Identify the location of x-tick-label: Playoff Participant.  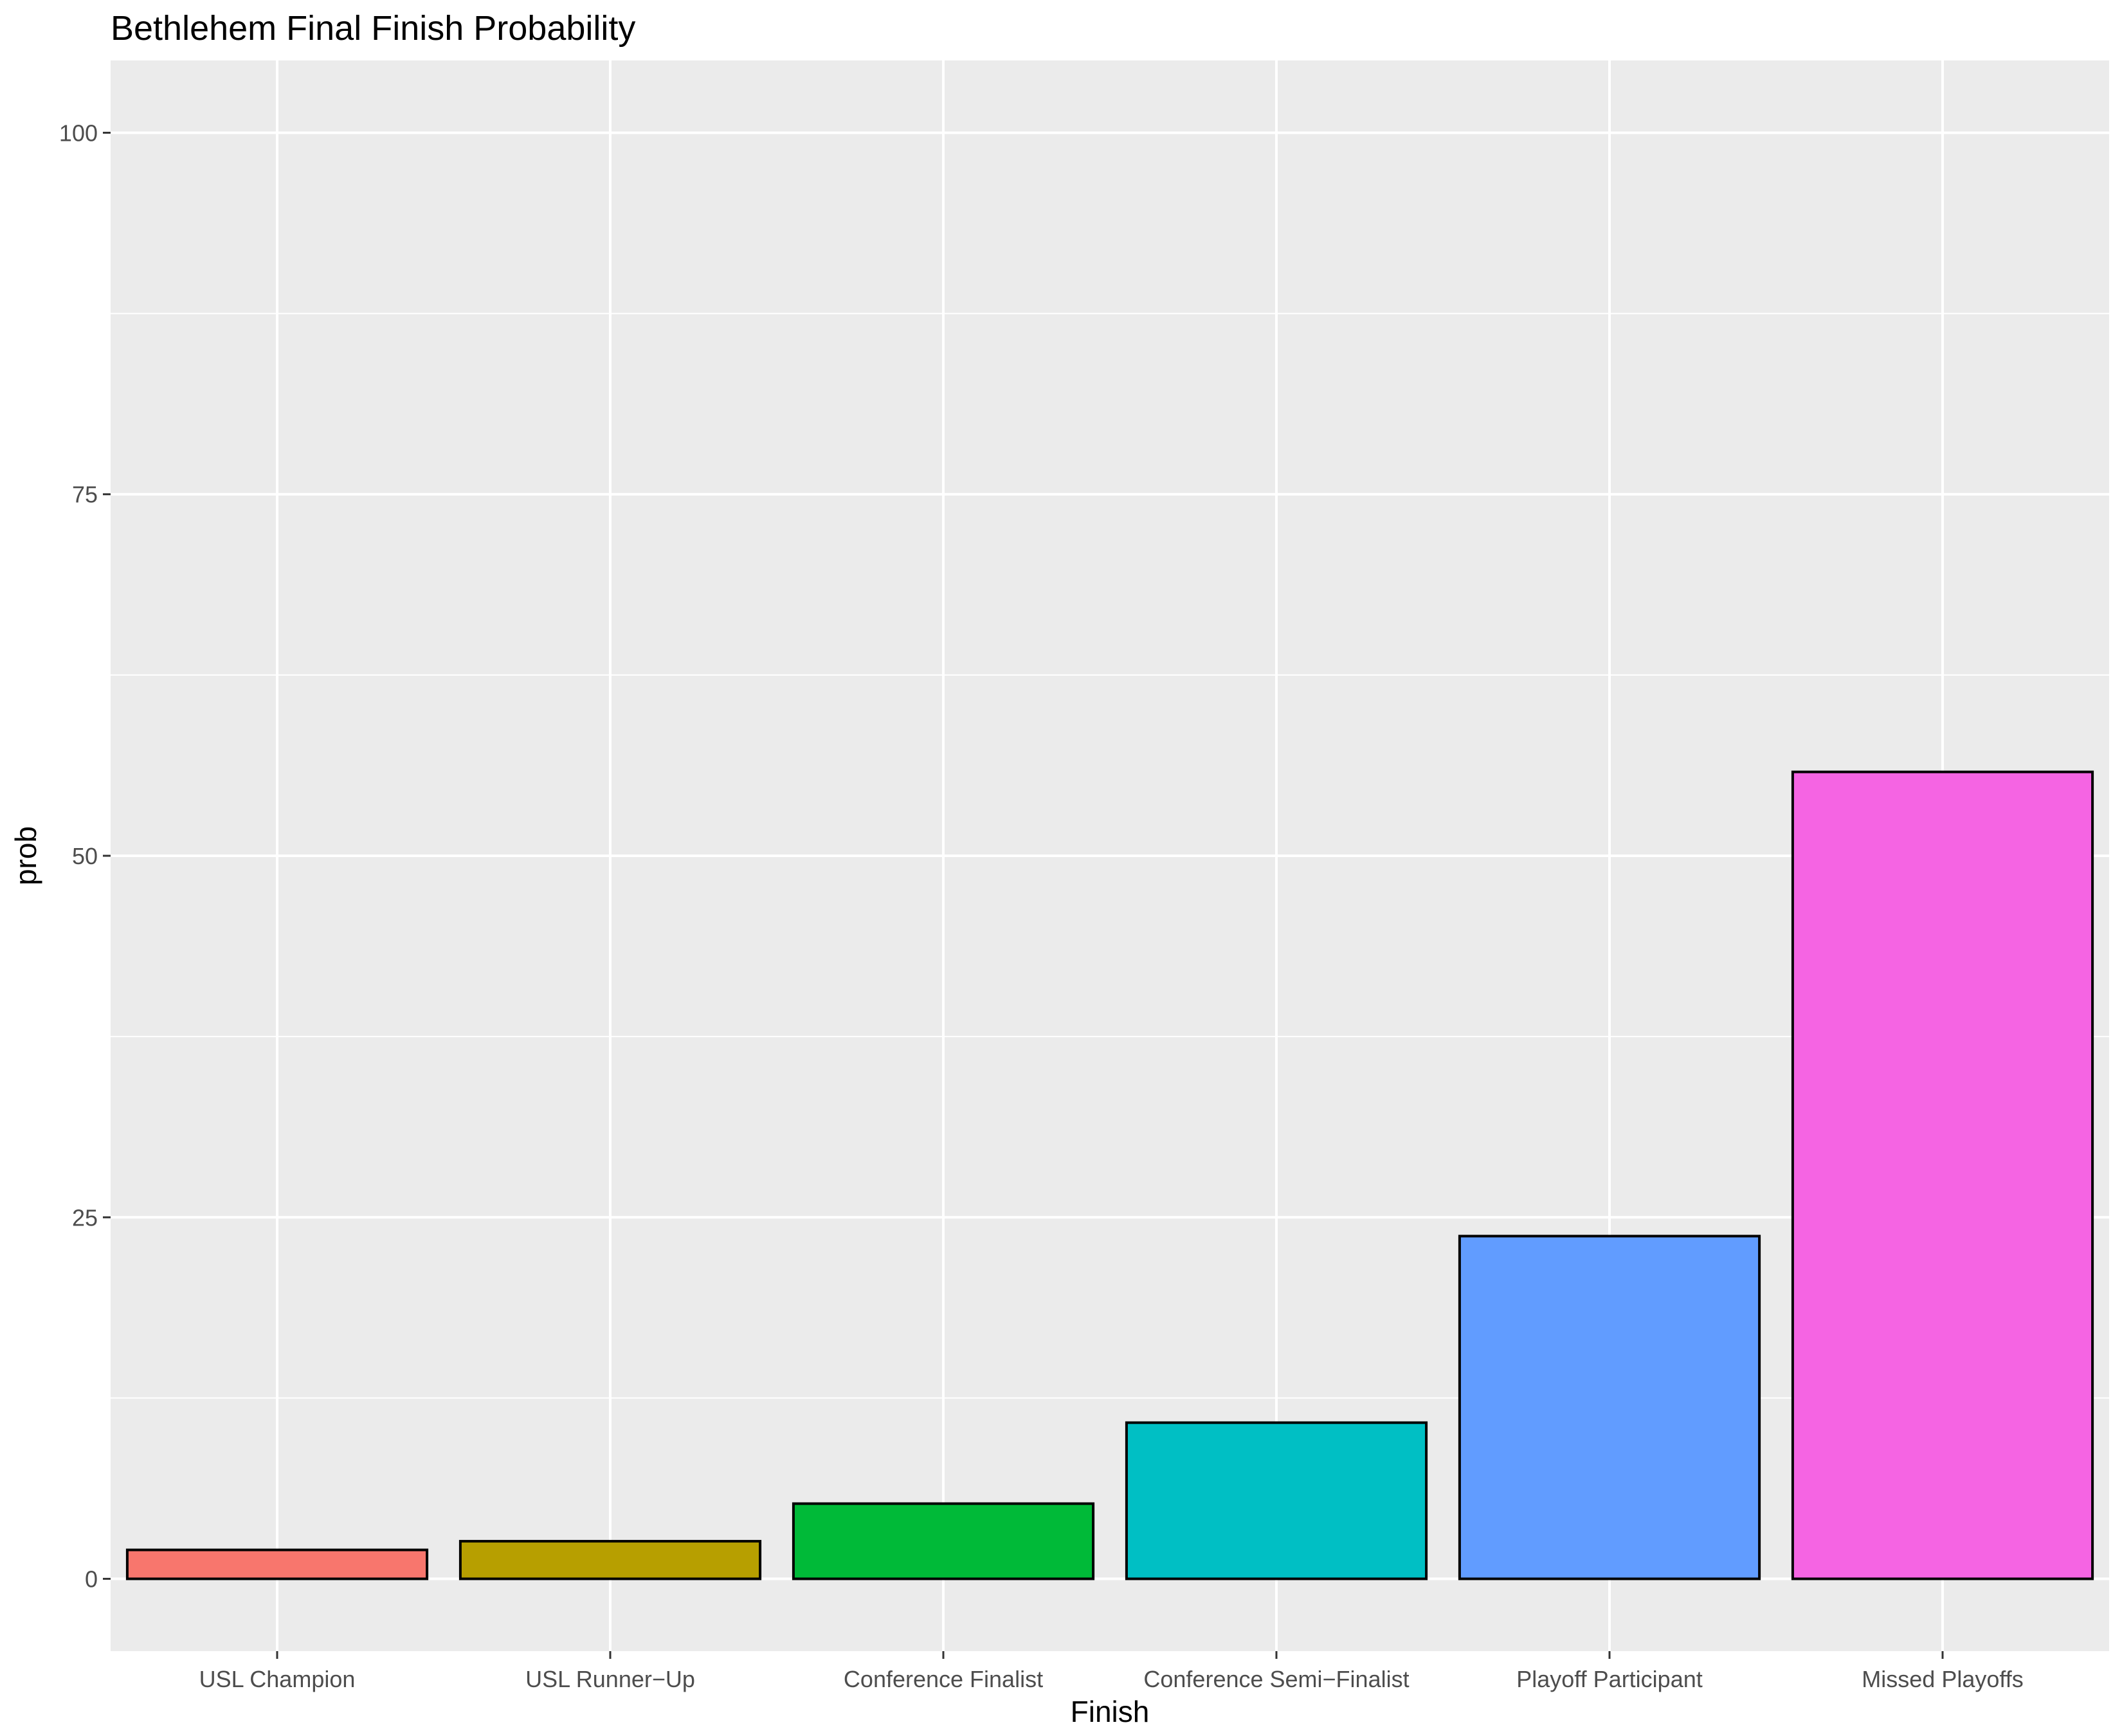
(1609, 1679).